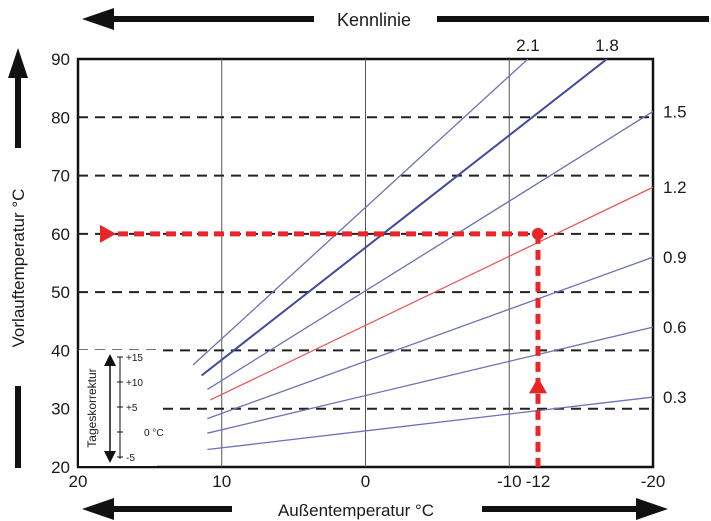 Image resolution: width=711 pixels, height=521 pixels. What do you see at coordinates (108, 234) in the screenshot?
I see `example-arrow-right` at bounding box center [108, 234].